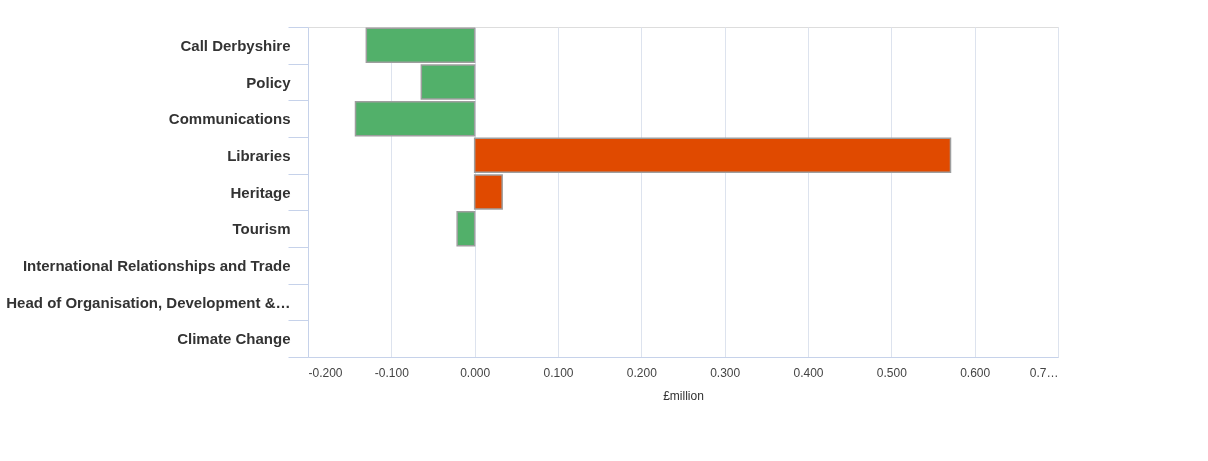  I want to click on y-tick-label: Call Derbyshire, so click(235, 45).